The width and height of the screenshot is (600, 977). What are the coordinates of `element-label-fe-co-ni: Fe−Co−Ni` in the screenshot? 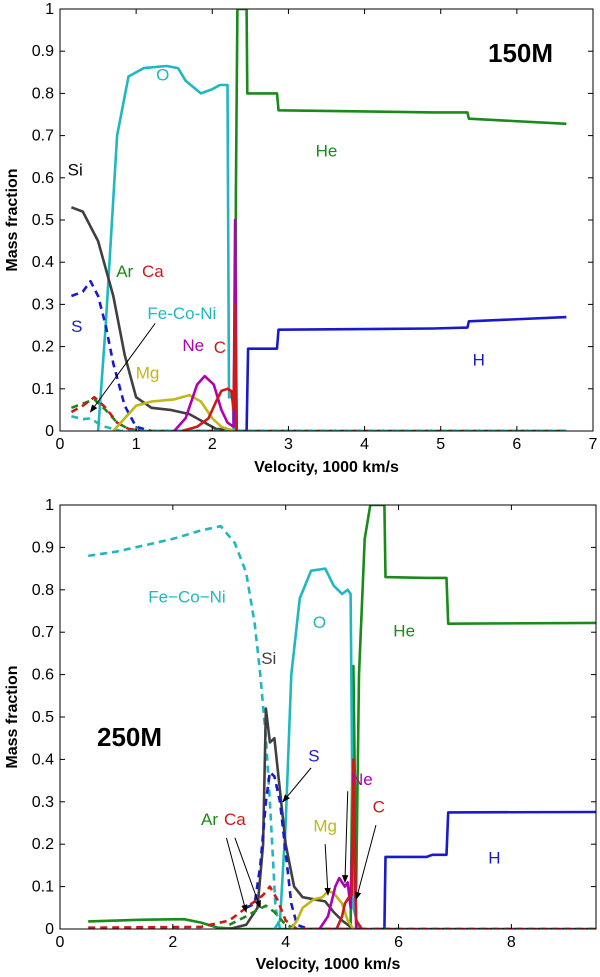 It's located at (186, 597).